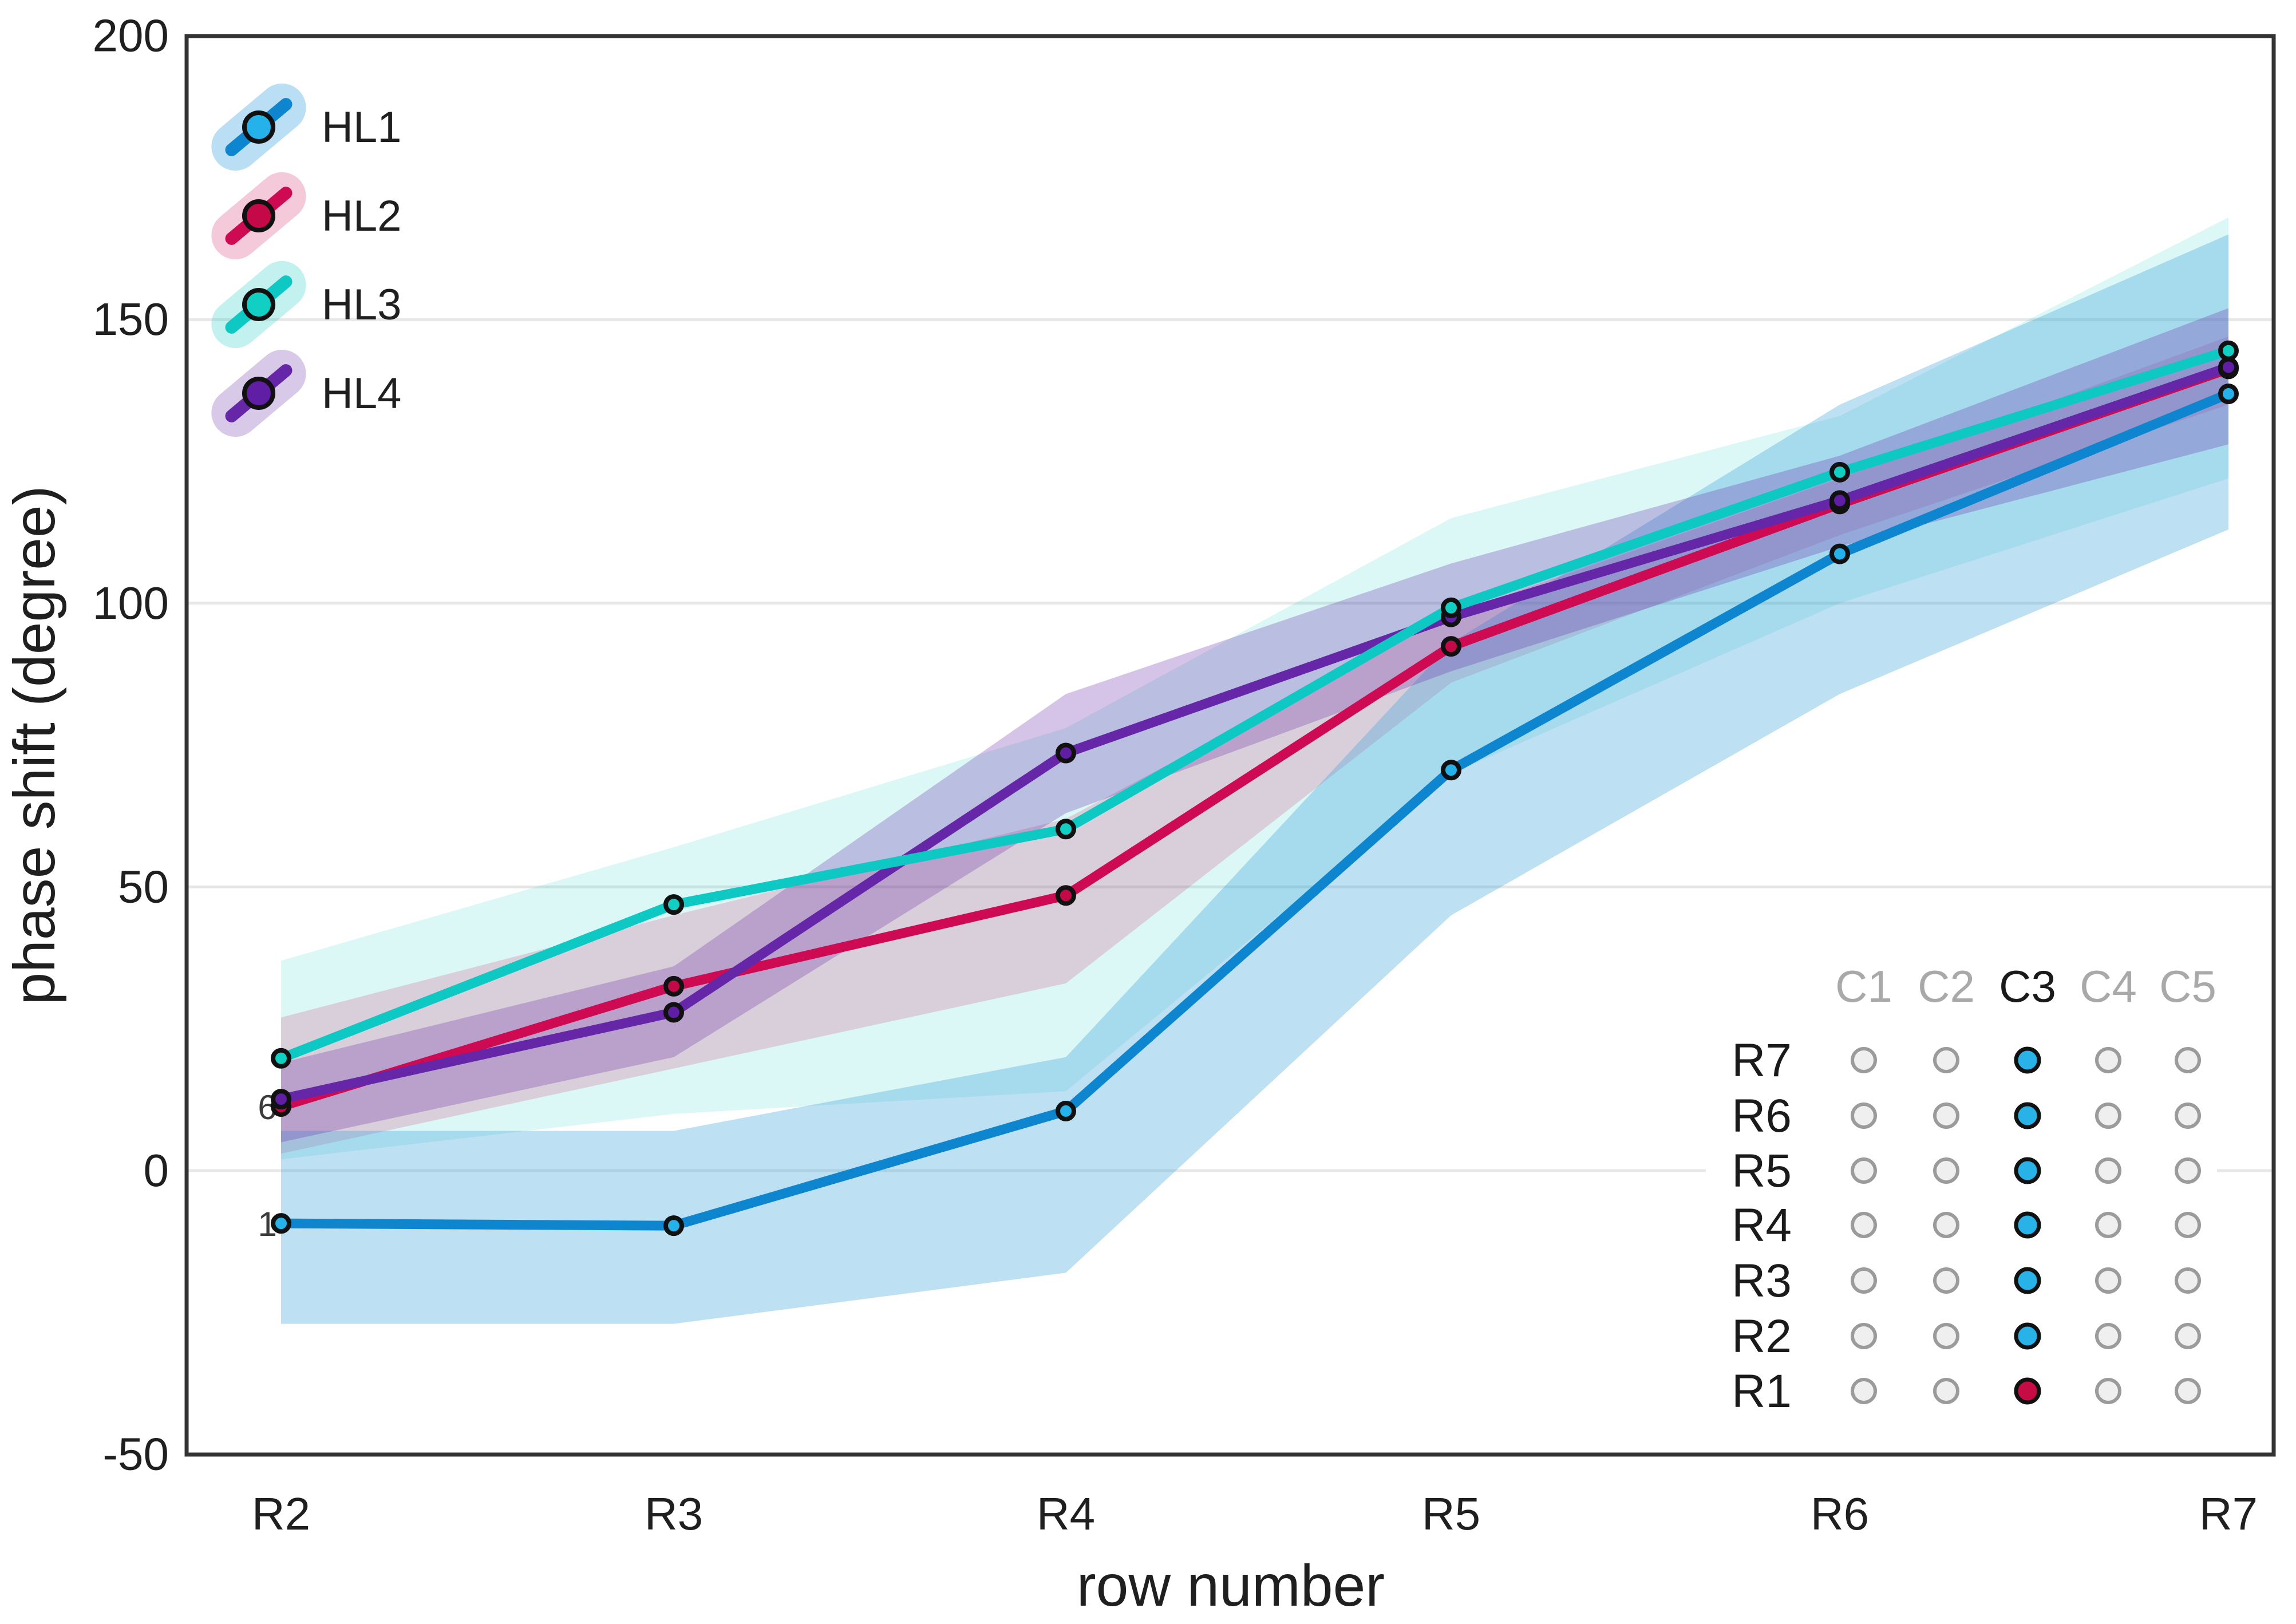 The height and width of the screenshot is (1624, 2296). I want to click on legend-item-HL1: HL1, so click(306, 127).